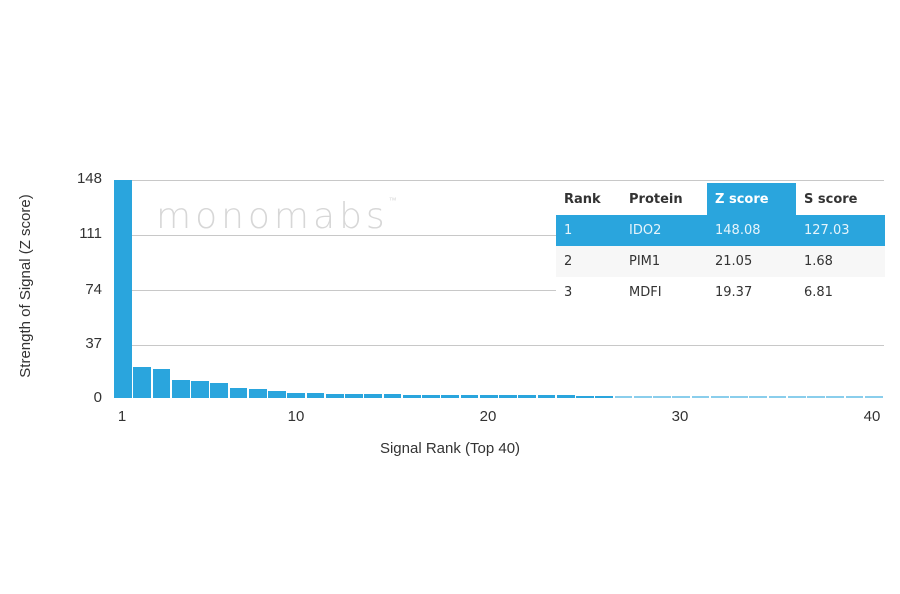 Image resolution: width=900 pixels, height=594 pixels. Describe the element at coordinates (25, 286) in the screenshot. I see `y-axis-label: Strength of Signal (Z score)` at that location.